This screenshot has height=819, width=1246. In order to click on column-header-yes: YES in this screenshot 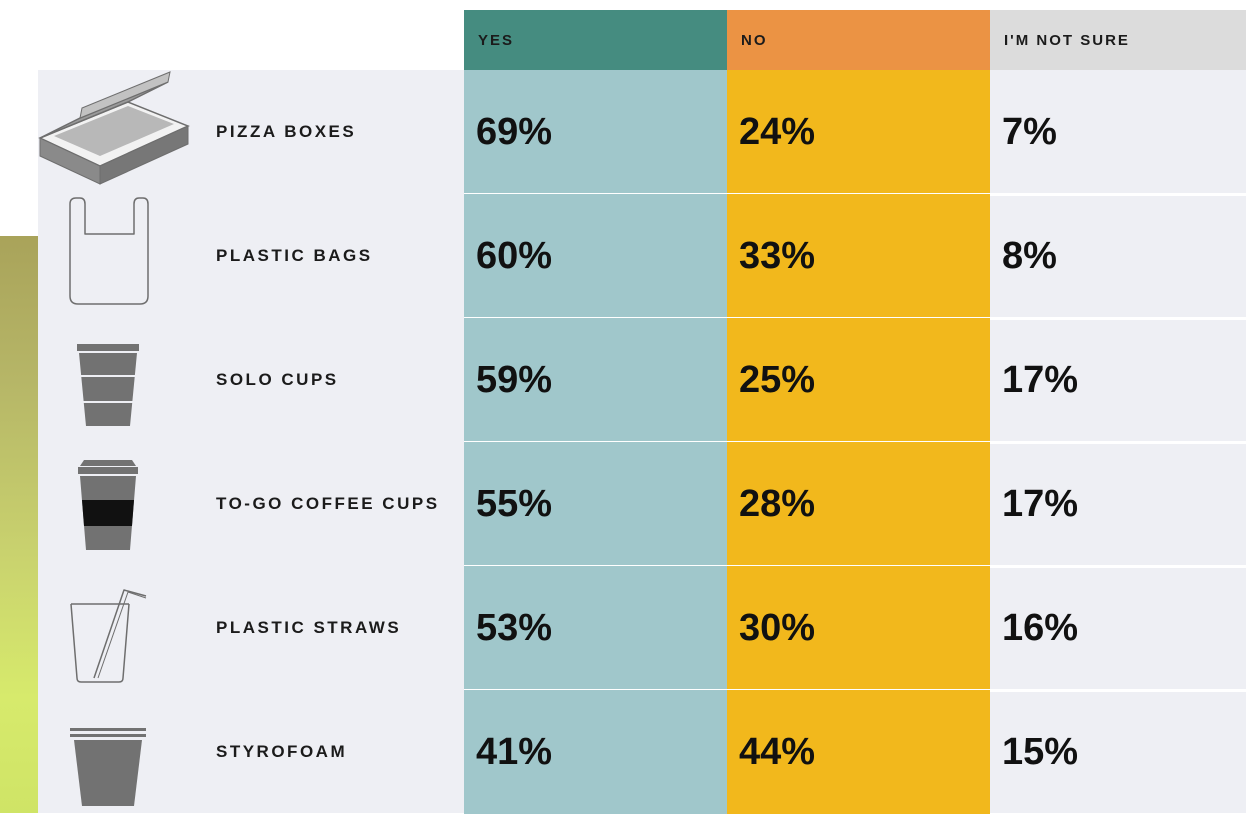, I will do `click(595, 40)`.